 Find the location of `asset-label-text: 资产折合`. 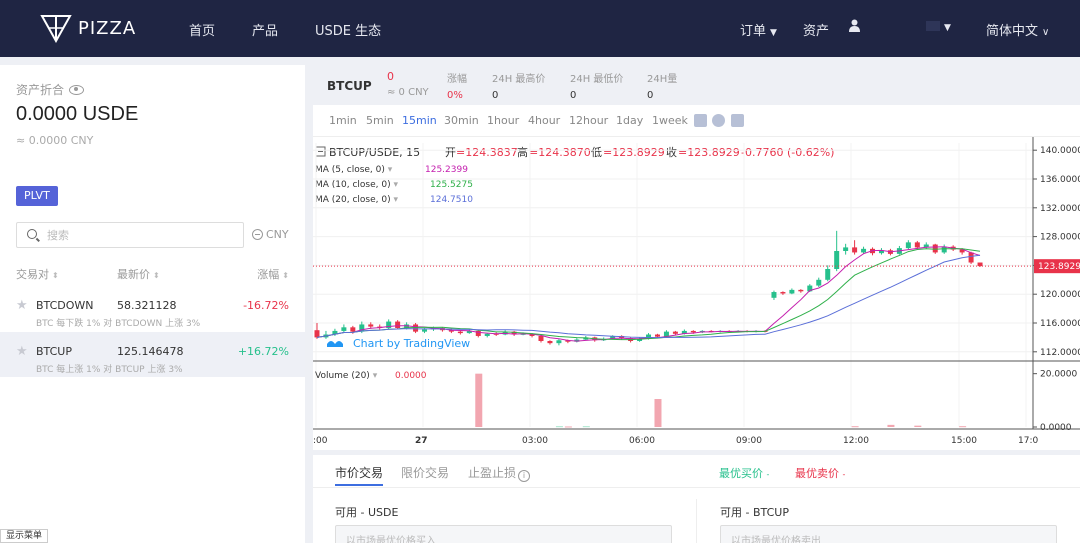

asset-label-text: 资产折合 is located at coordinates (40, 90).